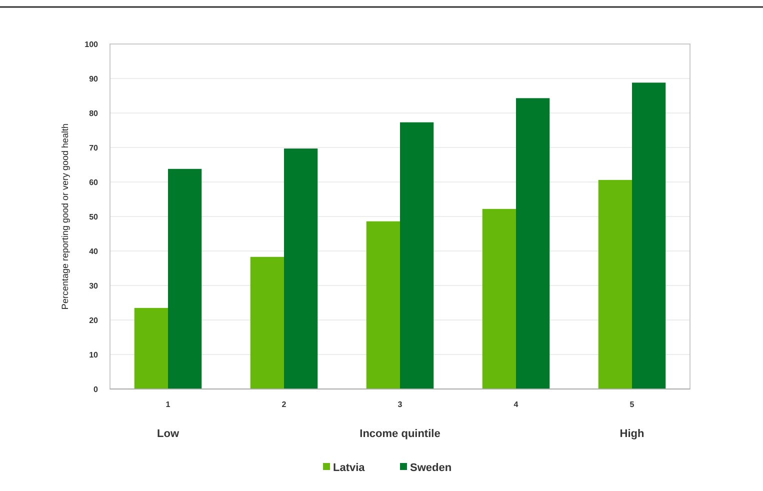 The image size is (763, 491). What do you see at coordinates (168, 404) in the screenshot?
I see `x-tick-label: 1` at bounding box center [168, 404].